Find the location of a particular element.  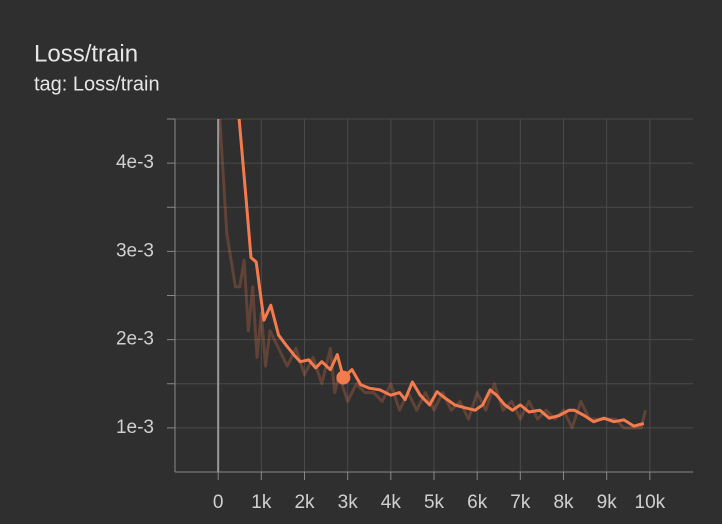

y-tick-label: 4e-3 is located at coordinates (135, 162).